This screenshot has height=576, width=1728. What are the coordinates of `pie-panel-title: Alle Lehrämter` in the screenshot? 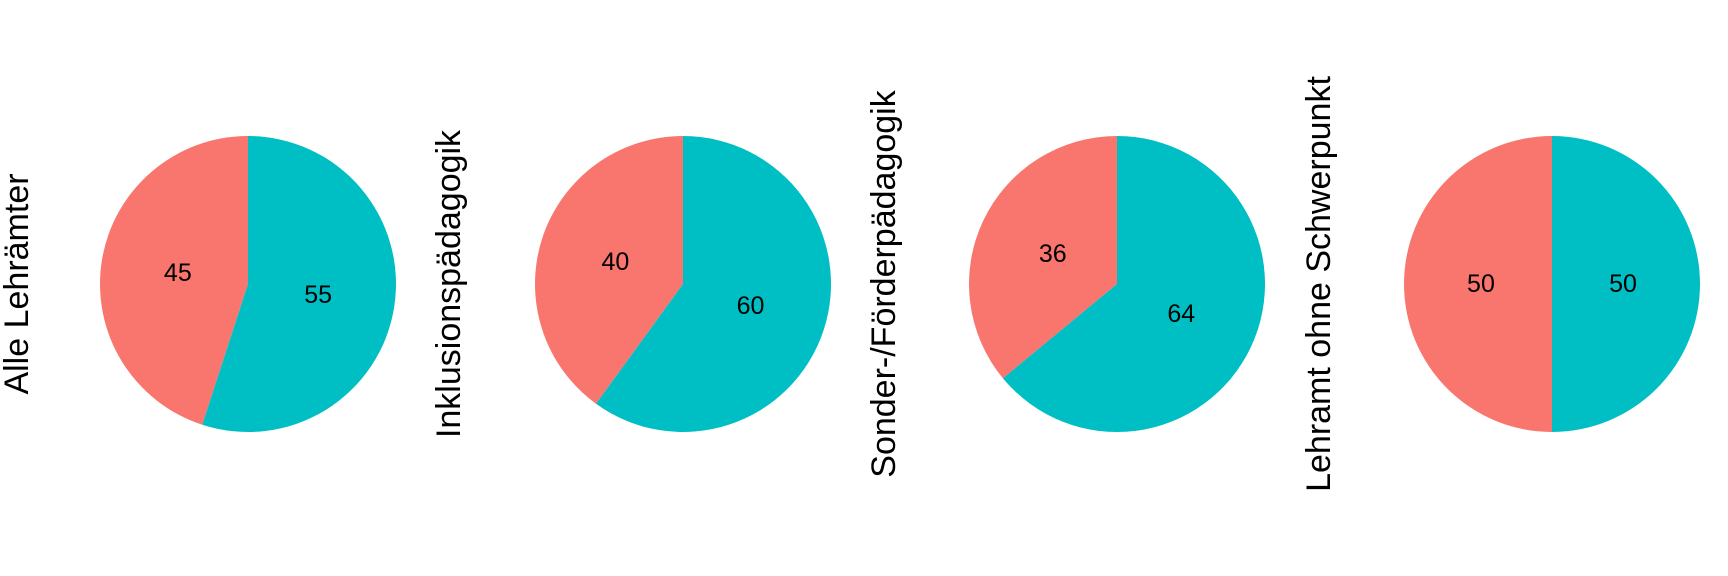 It's located at (18, 283).